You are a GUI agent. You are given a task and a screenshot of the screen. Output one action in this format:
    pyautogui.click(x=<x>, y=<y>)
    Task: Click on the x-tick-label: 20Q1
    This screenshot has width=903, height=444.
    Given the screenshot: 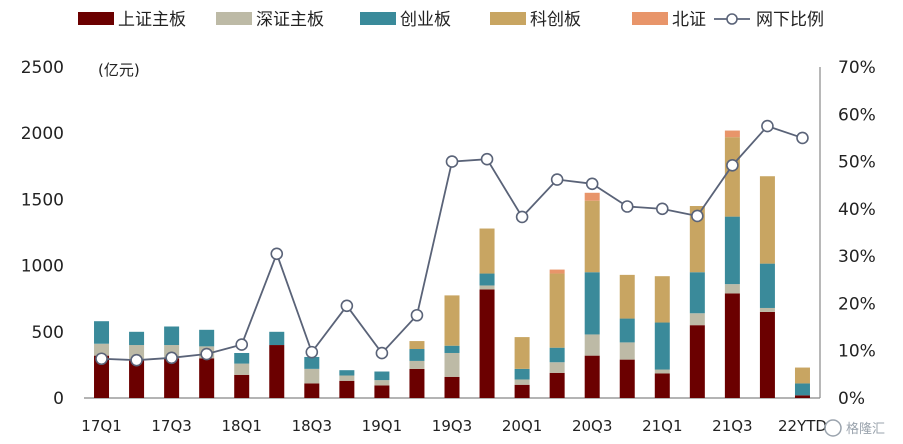 What is the action you would take?
    pyautogui.click(x=522, y=426)
    